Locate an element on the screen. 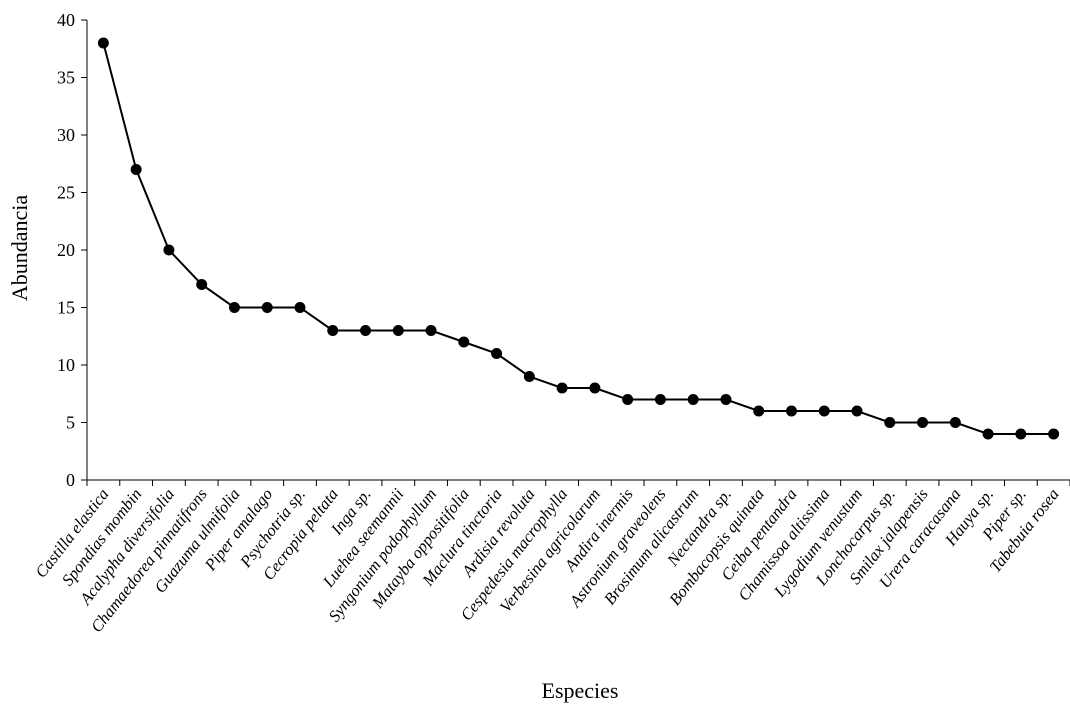 The width and height of the screenshot is (1070, 708). y-tick-label: 25 is located at coordinates (66, 193).